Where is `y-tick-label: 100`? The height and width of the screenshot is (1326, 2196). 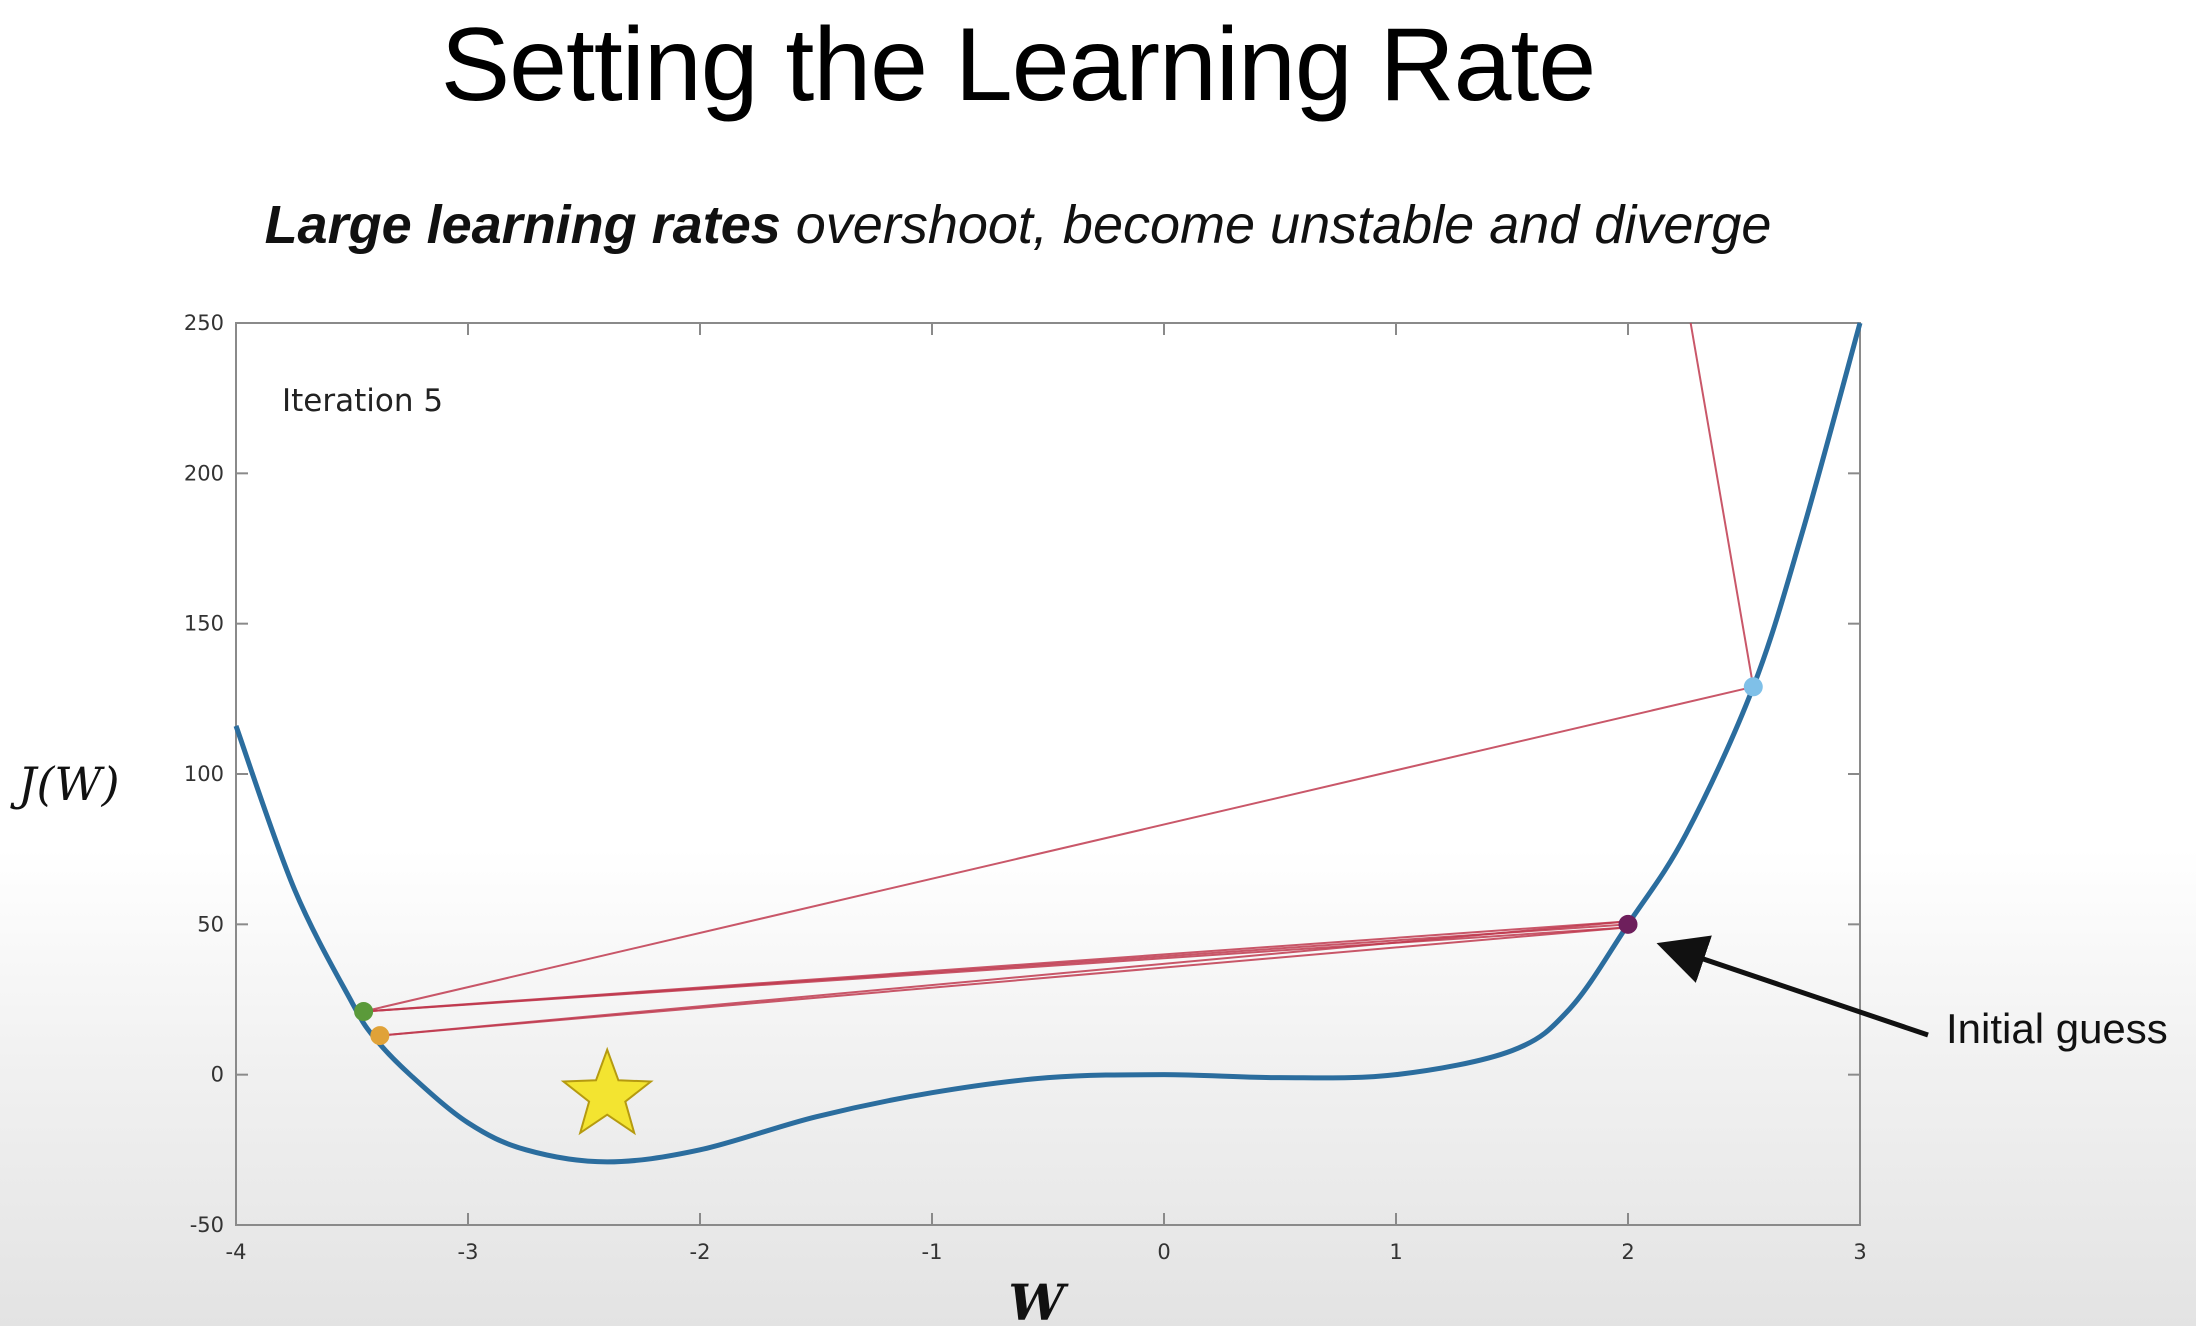
y-tick-label: 100 is located at coordinates (204, 774).